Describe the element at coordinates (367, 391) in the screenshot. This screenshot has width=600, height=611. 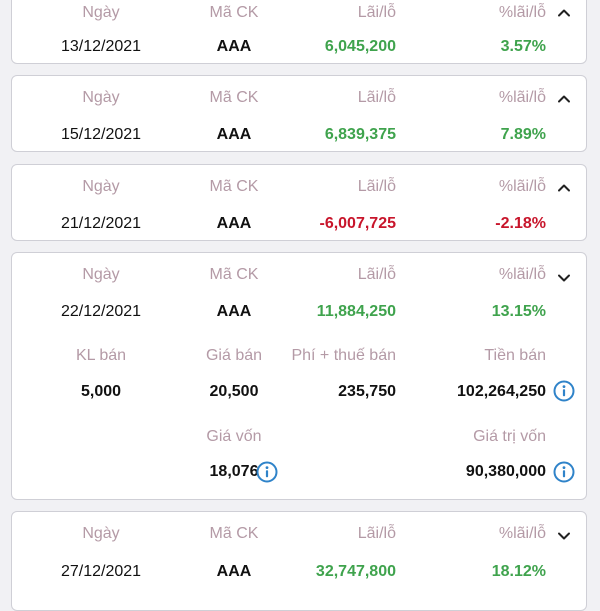
I see `fee-tax-value: 235,750` at that location.